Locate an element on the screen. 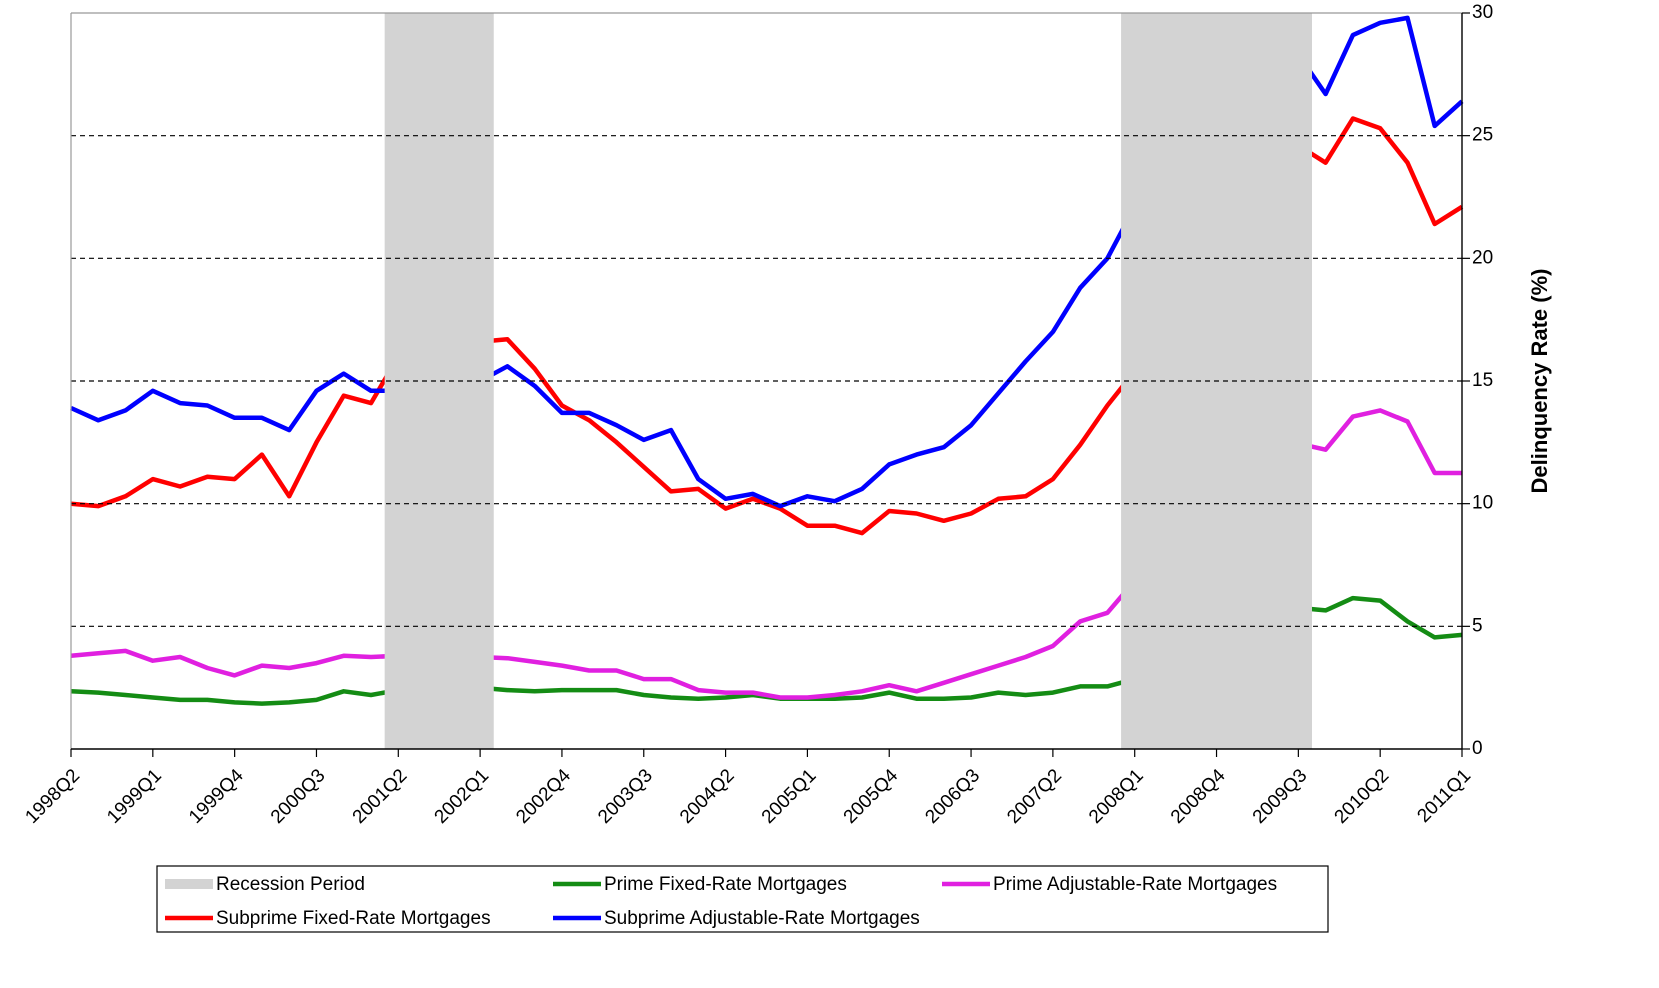 This screenshot has height=988, width=1659. legend-label: Recession Period is located at coordinates (290, 884).